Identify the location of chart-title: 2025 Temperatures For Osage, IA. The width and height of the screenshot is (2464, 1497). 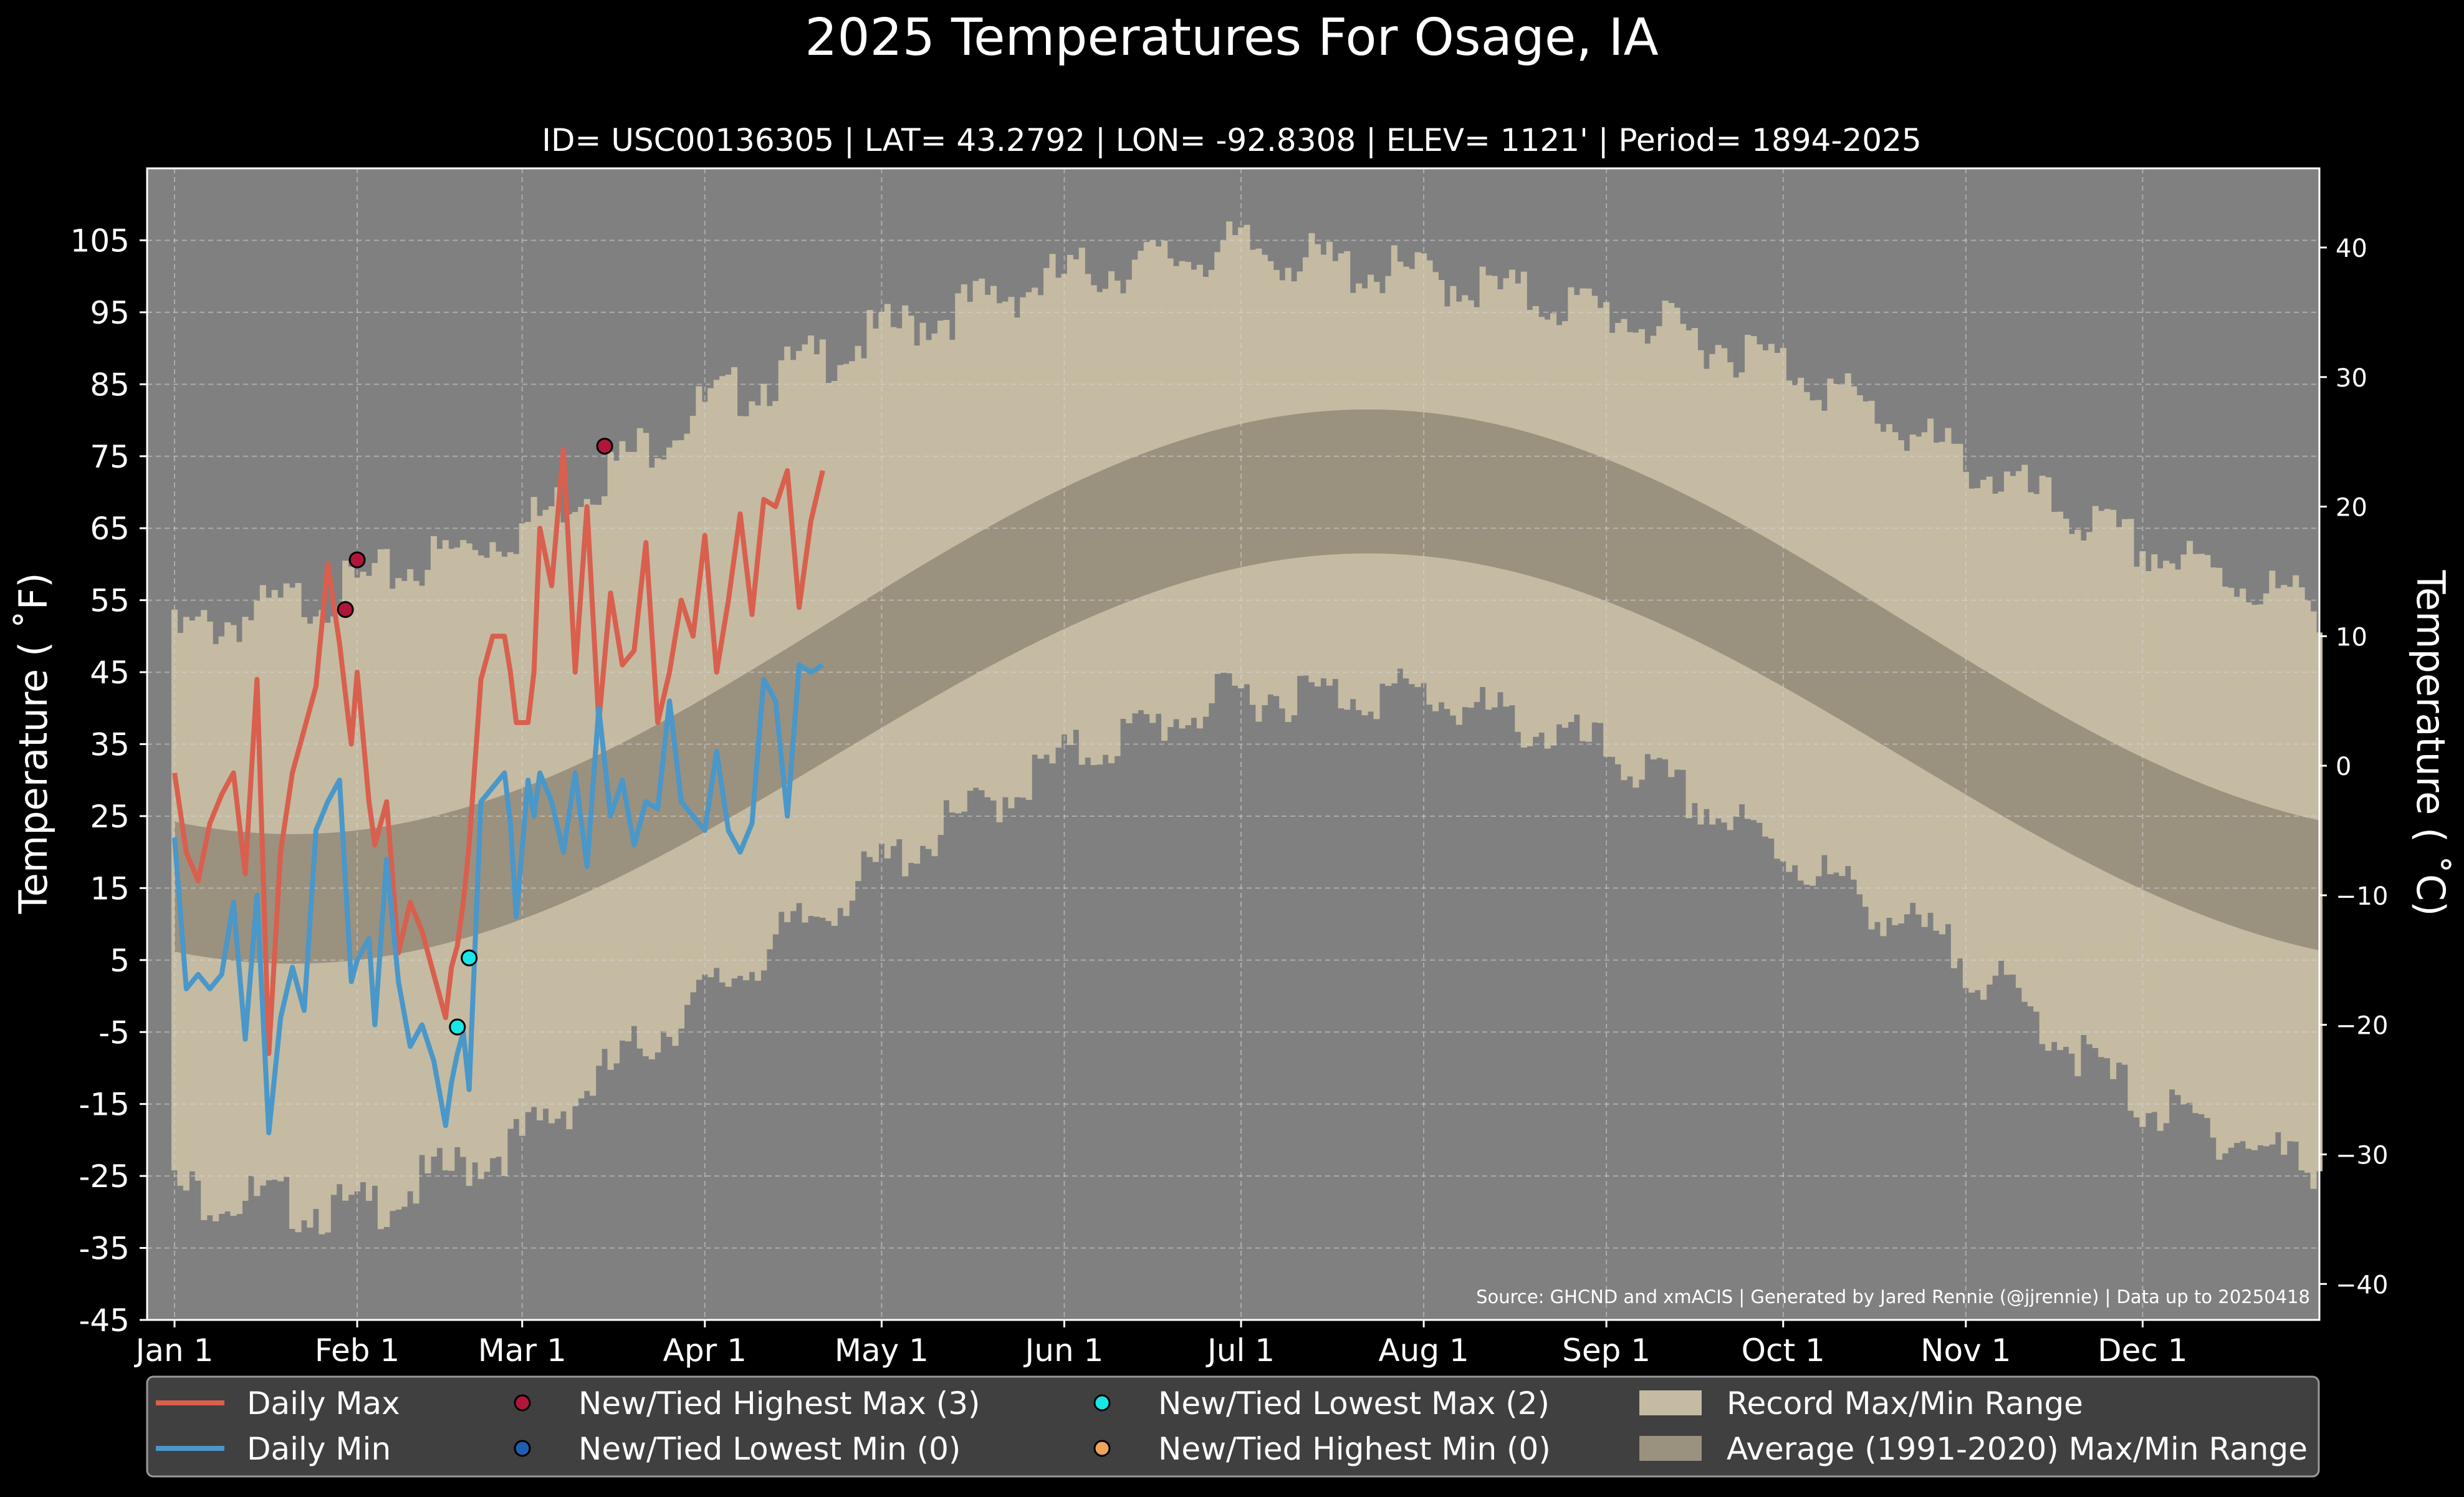
(1232, 37).